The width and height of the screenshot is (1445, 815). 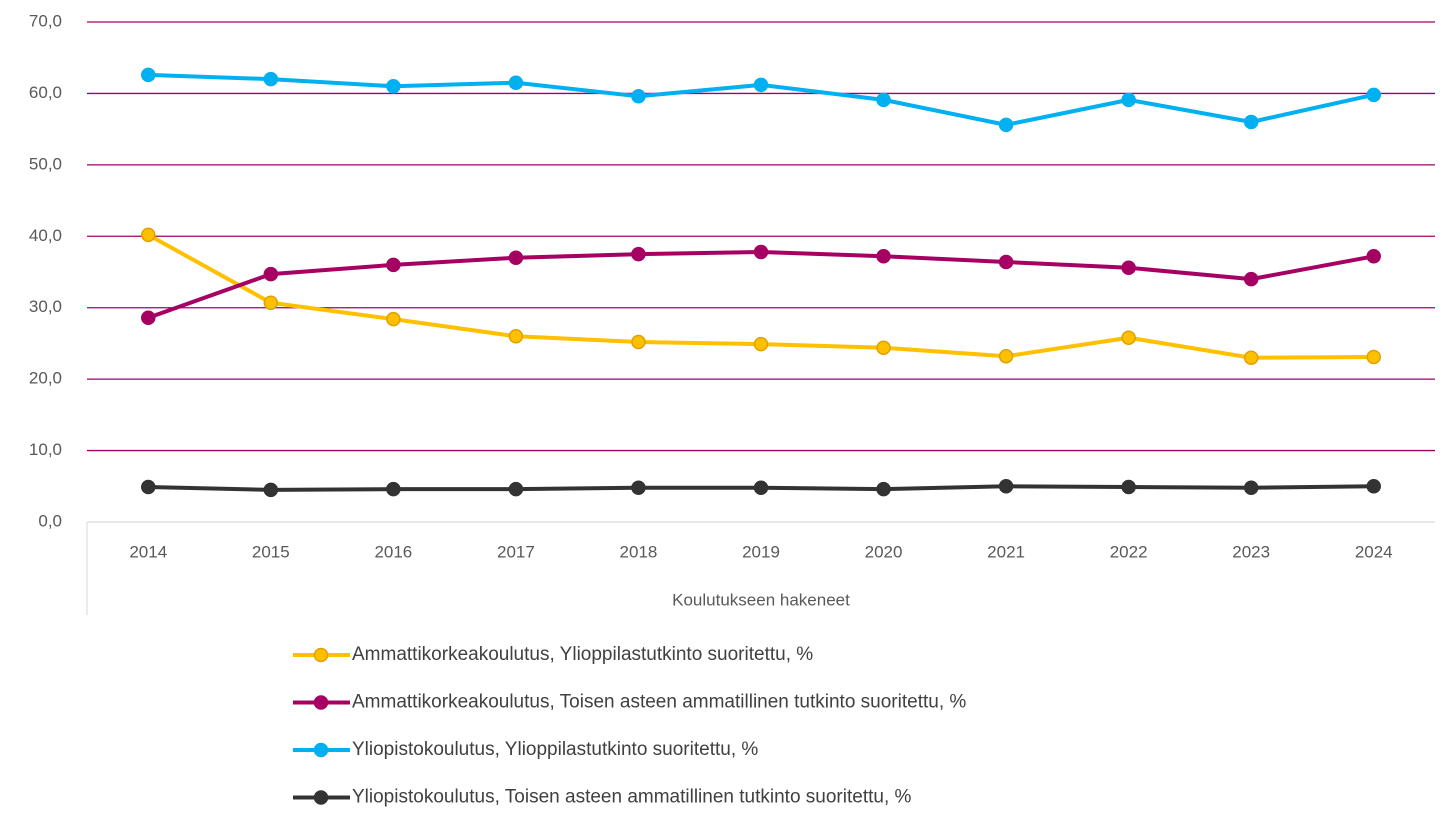 What do you see at coordinates (761, 551) in the screenshot?
I see `x-tick-label: 2019` at bounding box center [761, 551].